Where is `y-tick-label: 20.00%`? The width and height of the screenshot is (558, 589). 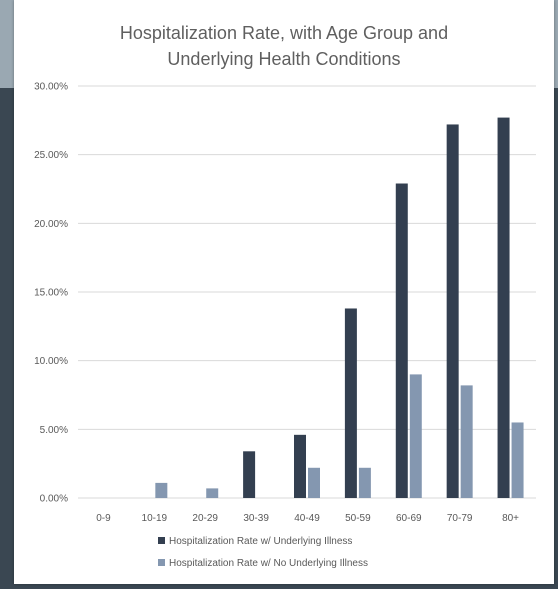
y-tick-label: 20.00% is located at coordinates (51, 224).